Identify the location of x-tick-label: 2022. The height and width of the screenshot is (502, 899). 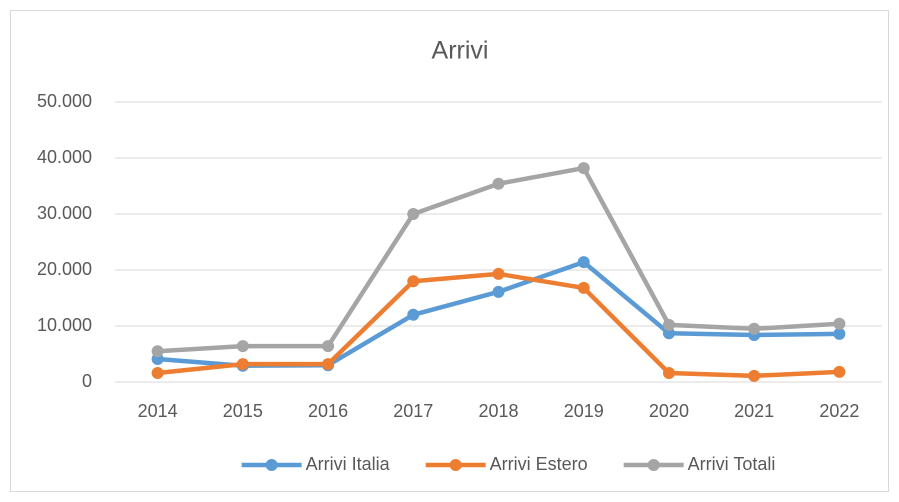
(839, 411).